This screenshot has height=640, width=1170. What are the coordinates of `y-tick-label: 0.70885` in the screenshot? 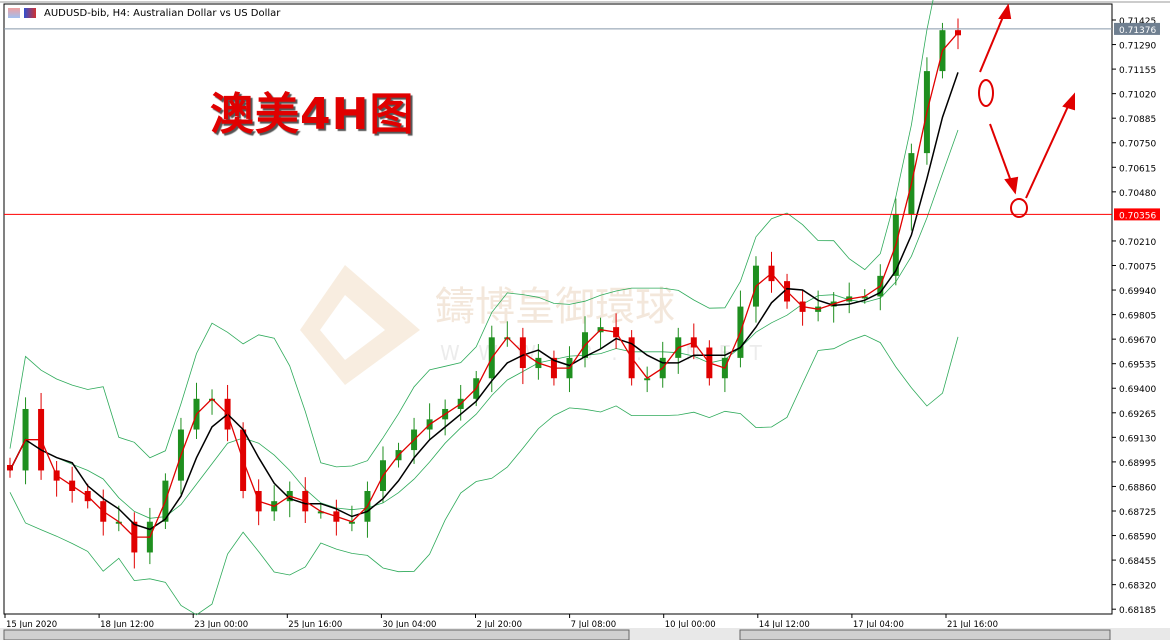 It's located at (1137, 120).